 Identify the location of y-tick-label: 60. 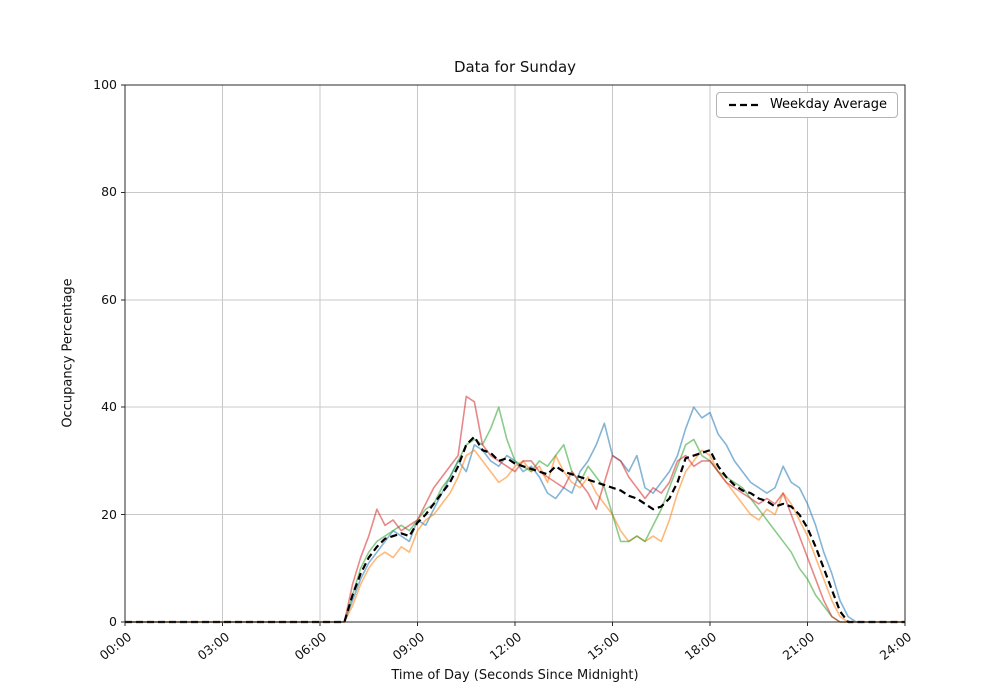
(109, 299).